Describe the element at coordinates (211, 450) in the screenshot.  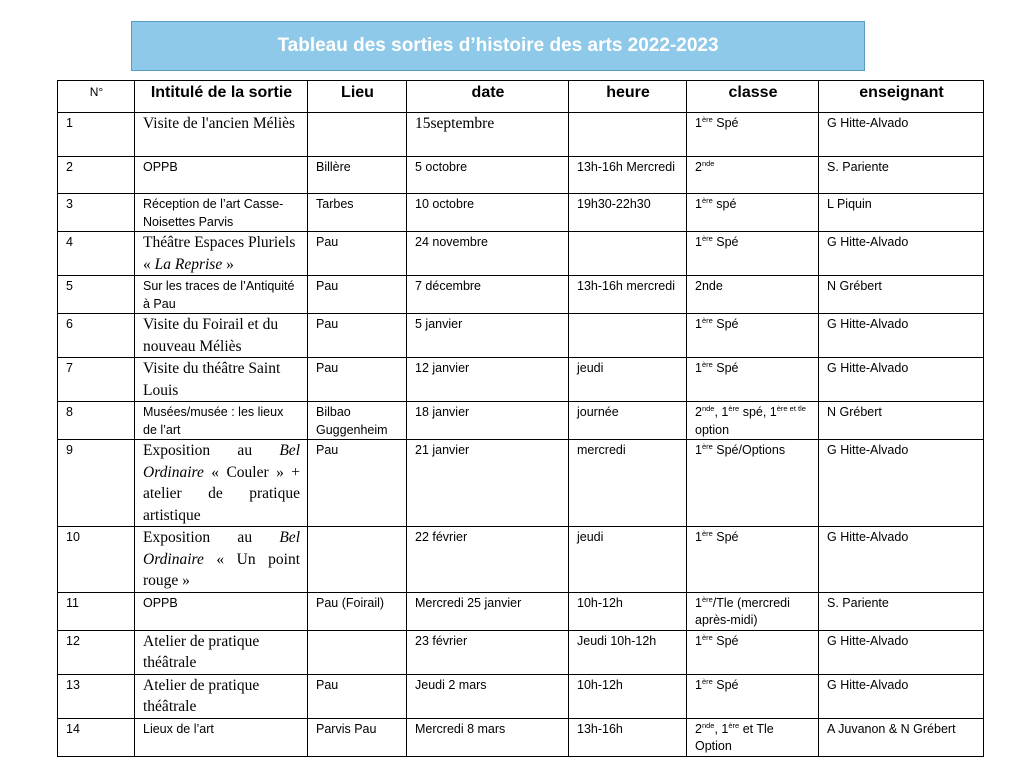
I see `cell-text: Exposition au` at that location.